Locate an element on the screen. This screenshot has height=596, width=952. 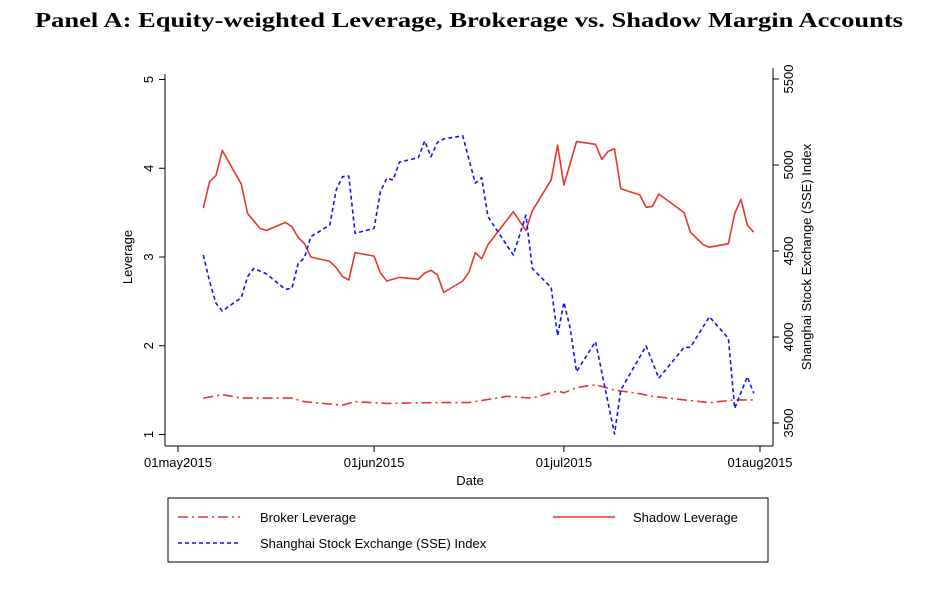
right-y-tick-label: 5000 is located at coordinates (788, 165).